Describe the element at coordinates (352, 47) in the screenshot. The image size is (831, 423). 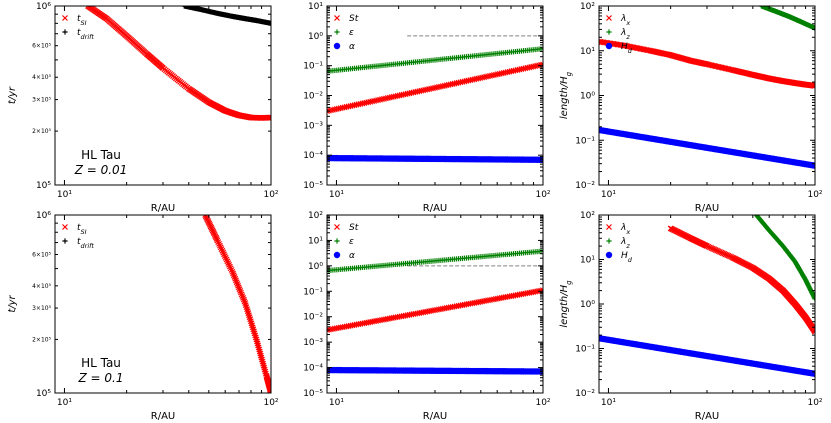
I see `legend-label: α` at that location.